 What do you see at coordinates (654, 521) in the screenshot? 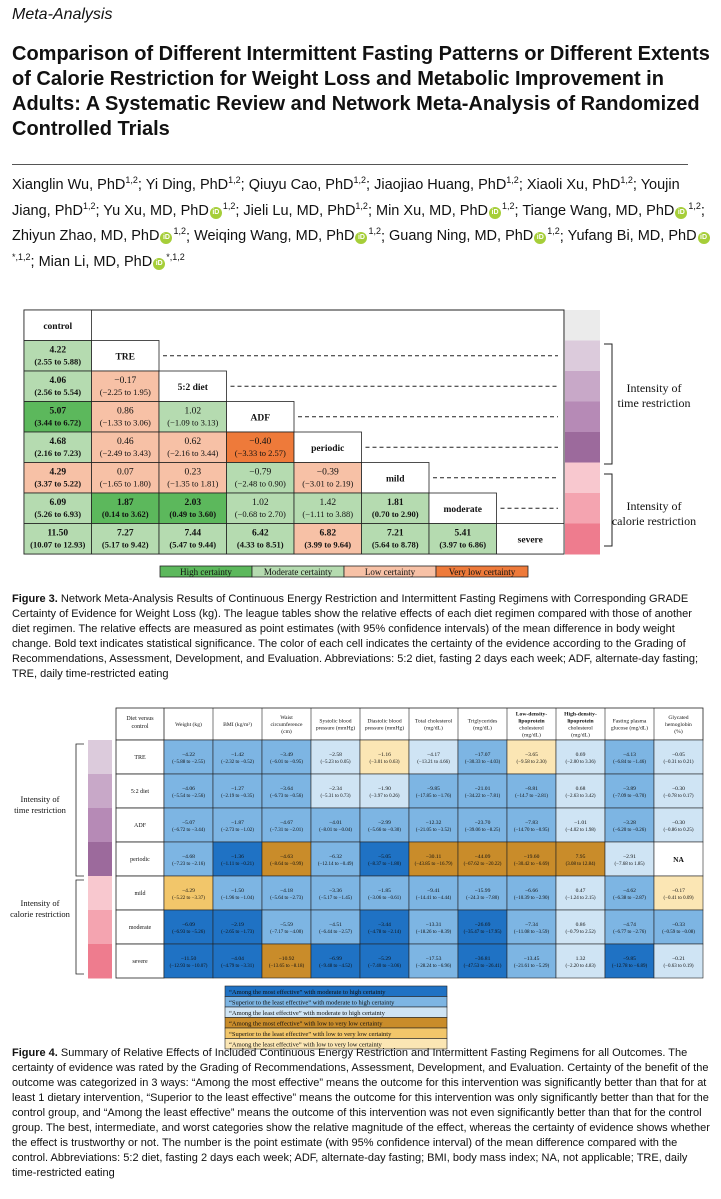
I see `side-label-calorie: calorie restriction` at bounding box center [654, 521].